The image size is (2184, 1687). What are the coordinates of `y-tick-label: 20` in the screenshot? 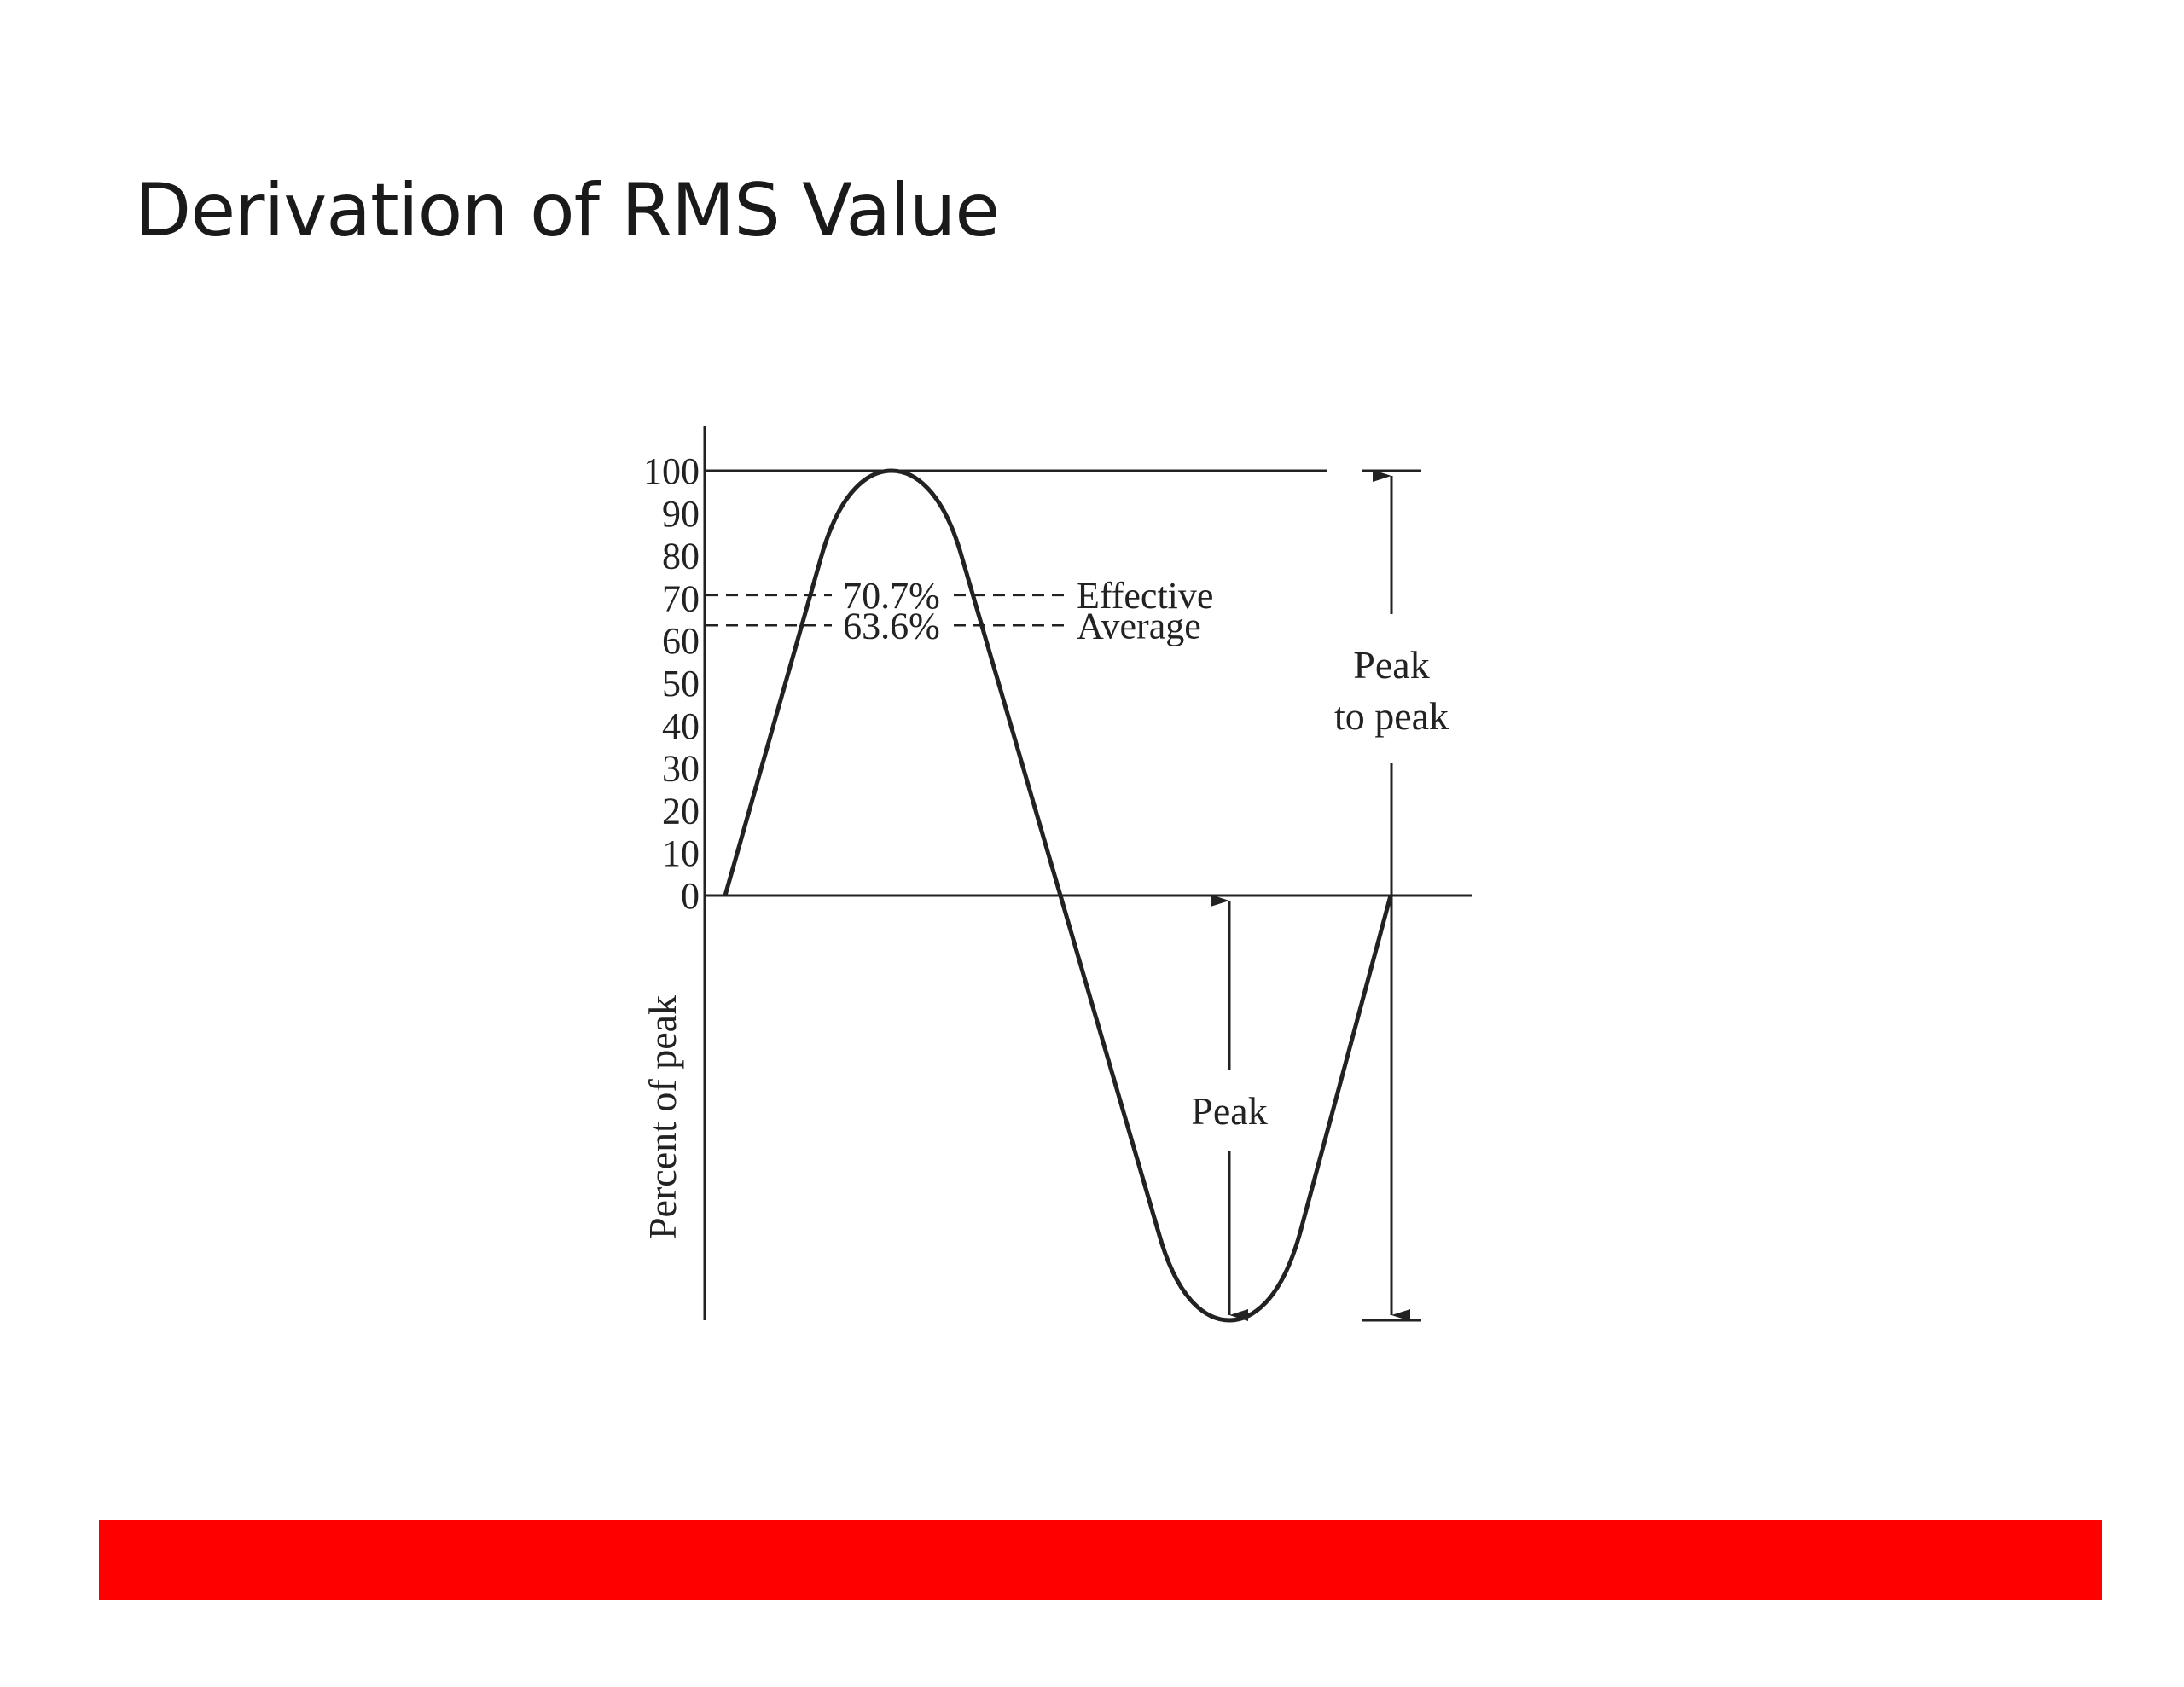 It's located at (681, 811).